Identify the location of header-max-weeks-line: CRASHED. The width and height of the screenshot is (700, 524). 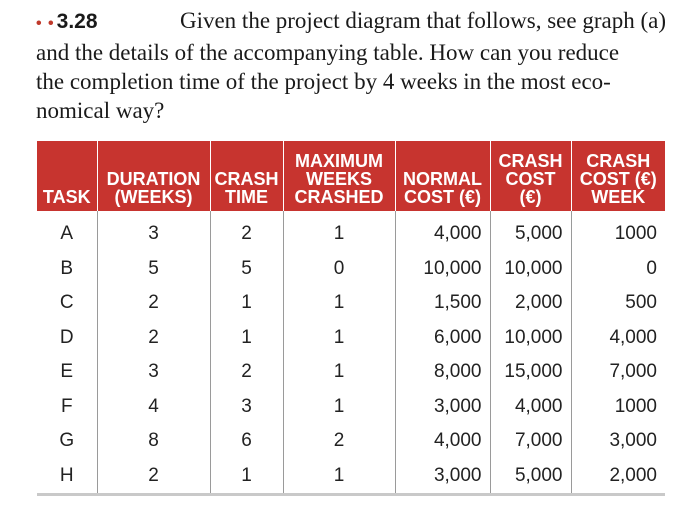
(339, 197).